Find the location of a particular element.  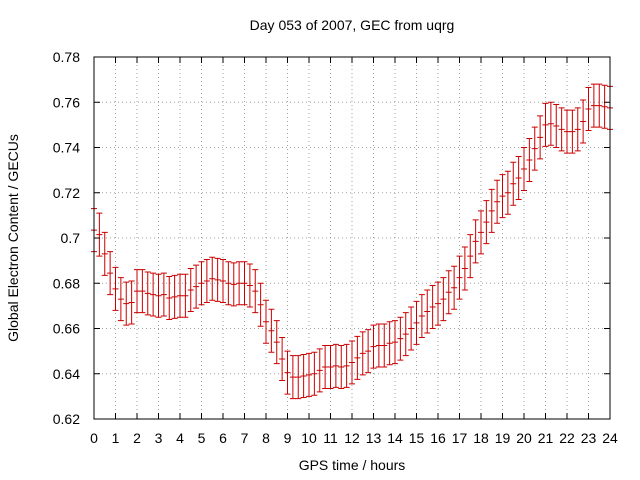

y-tick-label: 0.72 is located at coordinates (66, 193).